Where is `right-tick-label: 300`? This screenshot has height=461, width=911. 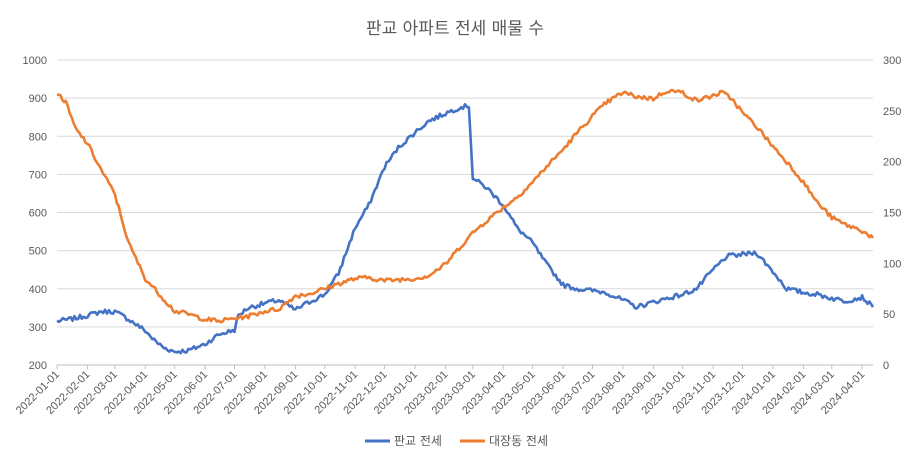 right-tick-label: 300 is located at coordinates (892, 61).